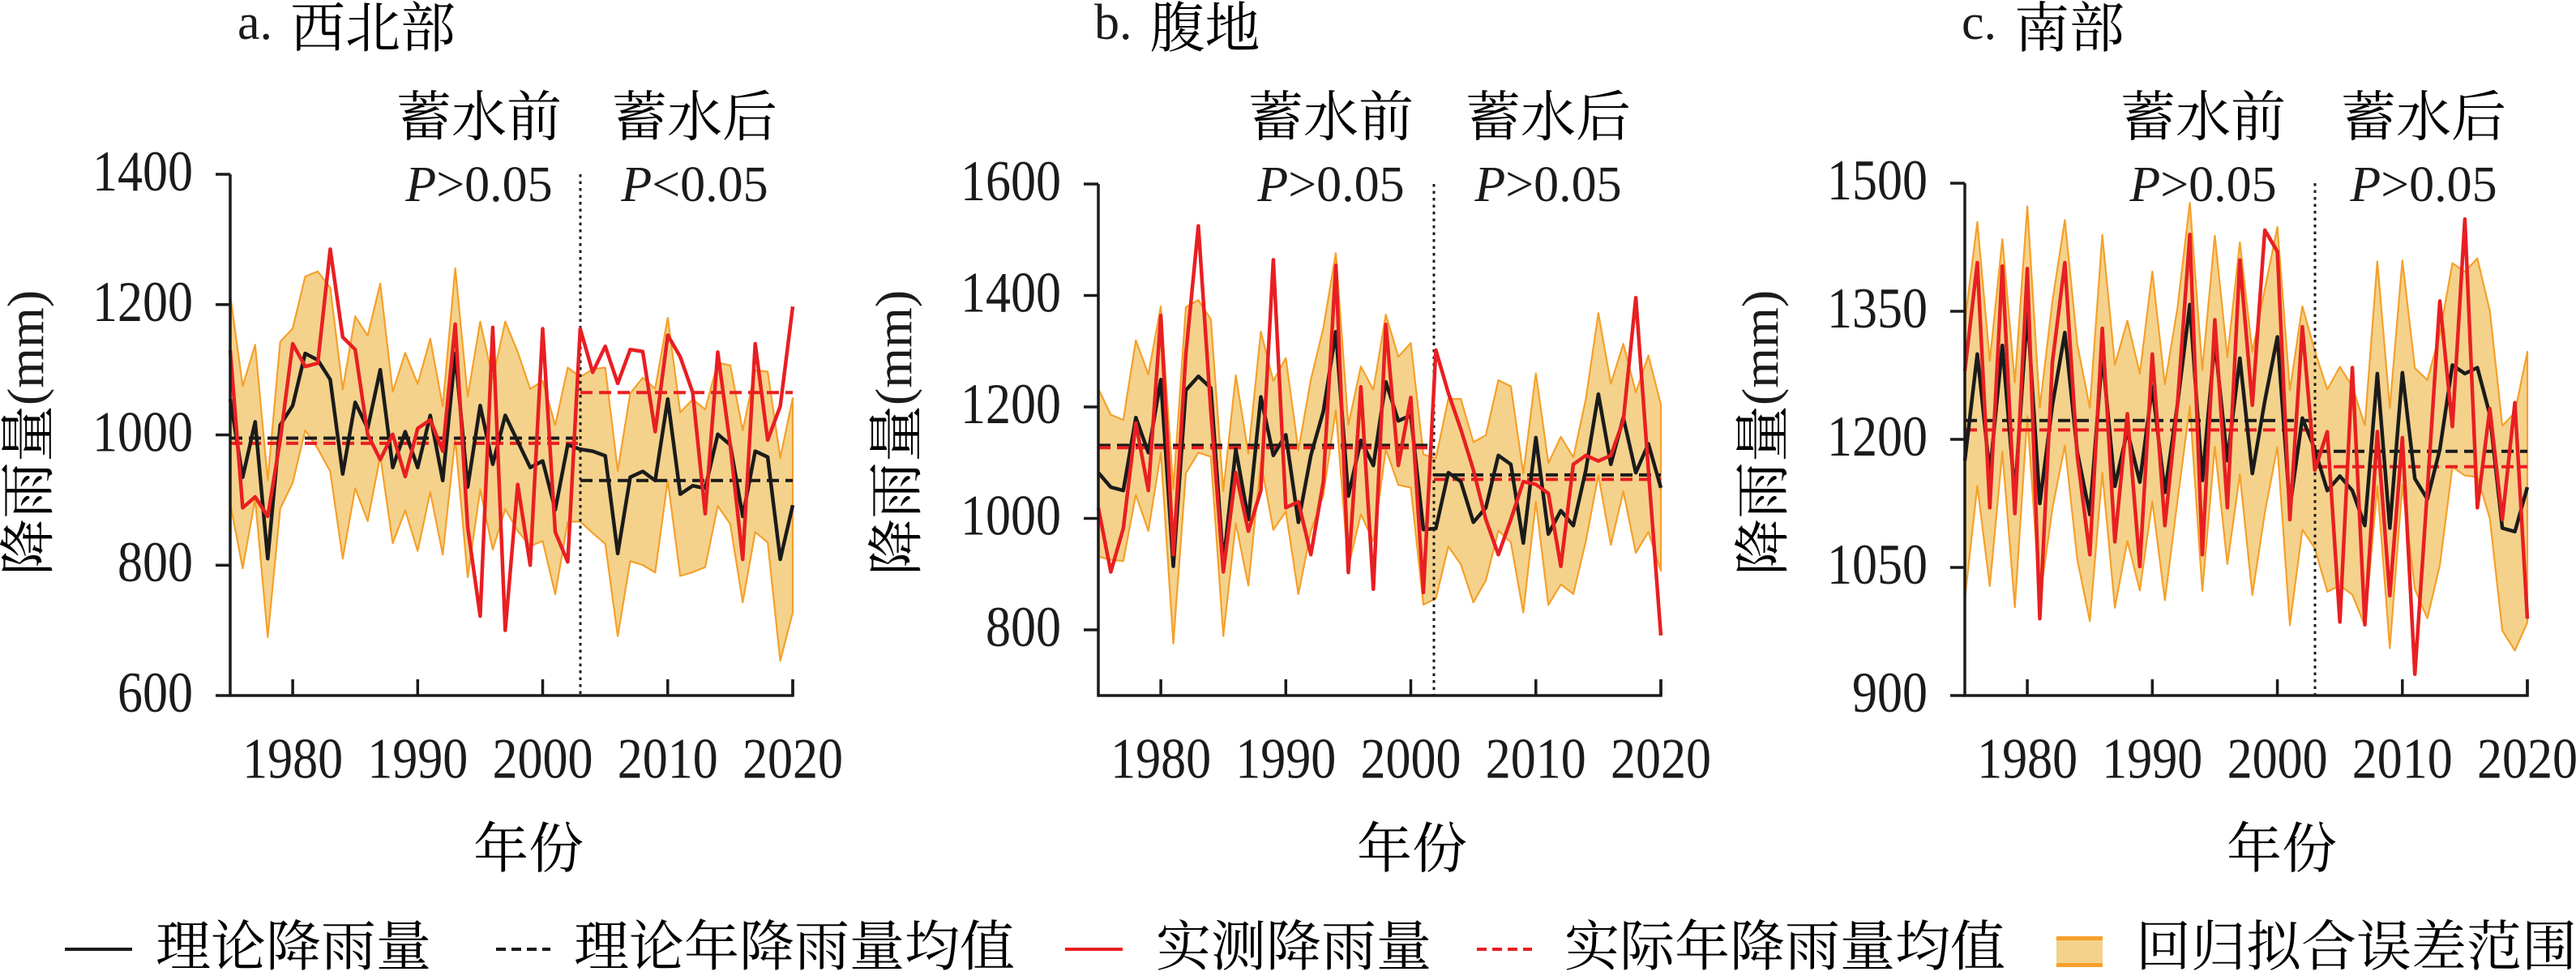 The height and width of the screenshot is (976, 2576). Describe the element at coordinates (1113, 25) in the screenshot. I see `svg-text: b.` at that location.